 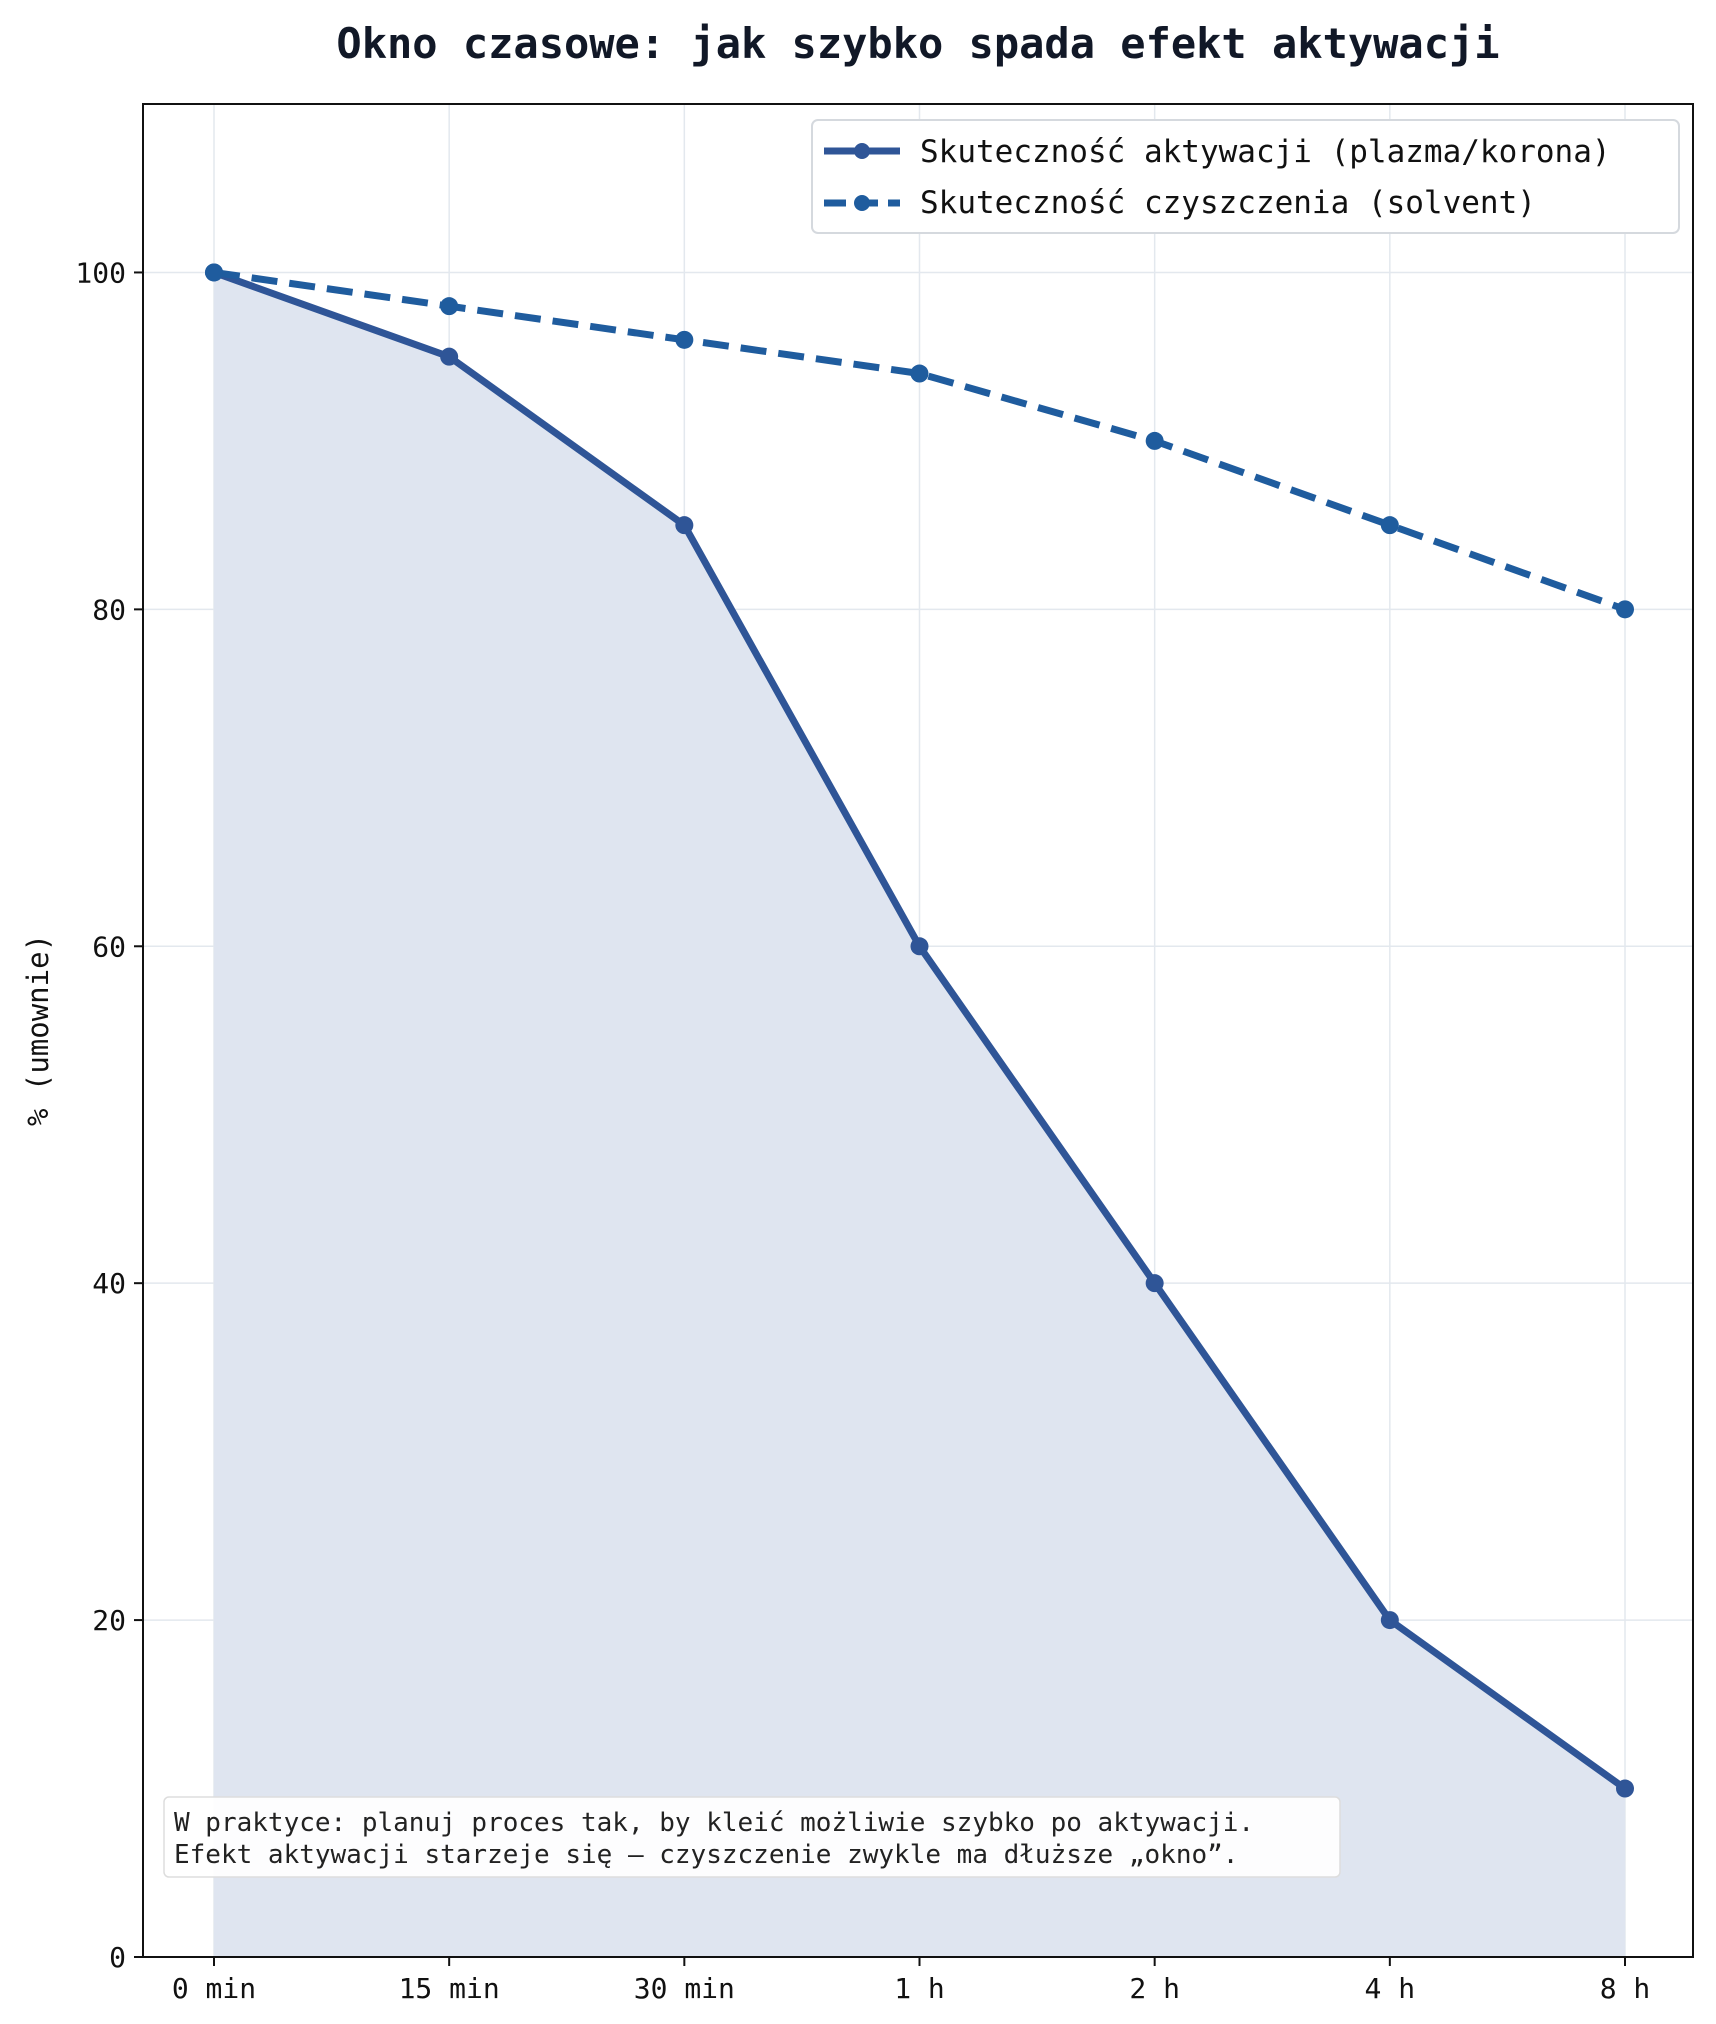 I want to click on y-tick-label: 100, so click(x=100, y=272).